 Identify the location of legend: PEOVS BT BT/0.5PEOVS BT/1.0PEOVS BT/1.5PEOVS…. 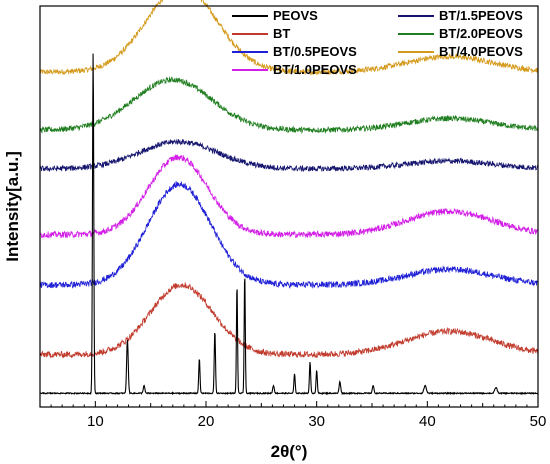
(377, 42).